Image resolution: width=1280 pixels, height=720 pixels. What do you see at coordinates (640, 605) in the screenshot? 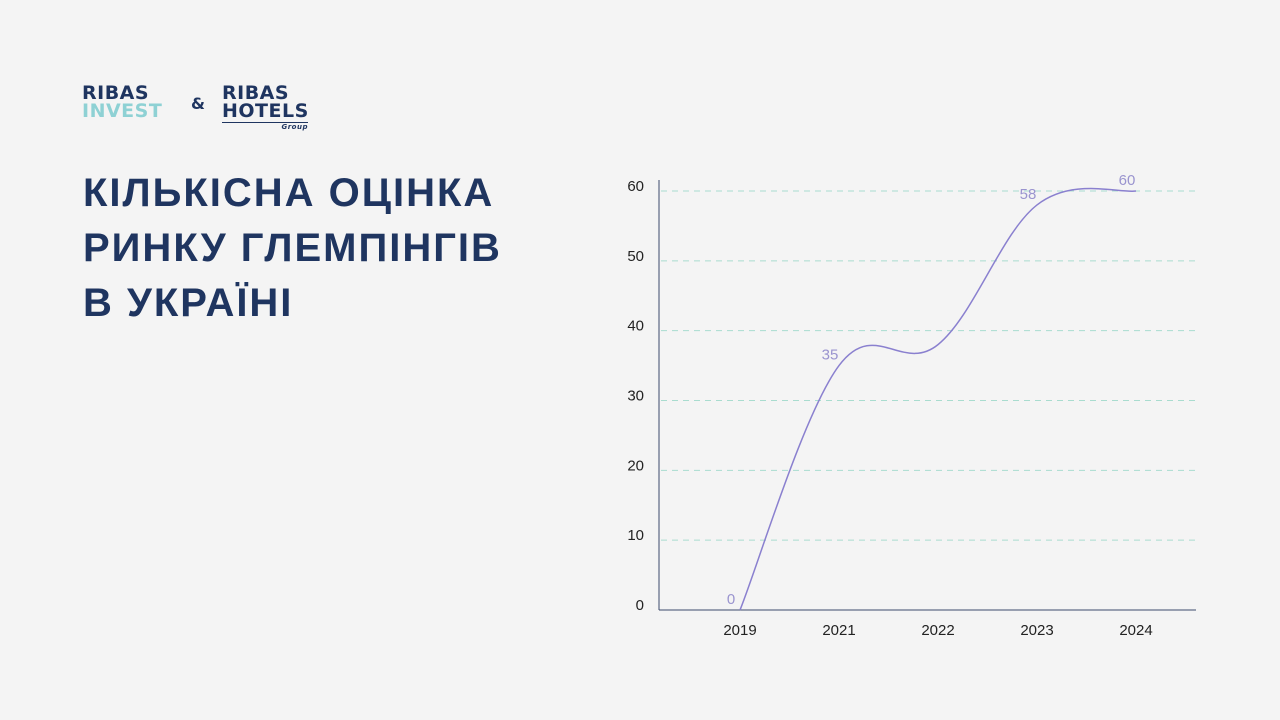
I see `y-tick-label: 0` at bounding box center [640, 605].